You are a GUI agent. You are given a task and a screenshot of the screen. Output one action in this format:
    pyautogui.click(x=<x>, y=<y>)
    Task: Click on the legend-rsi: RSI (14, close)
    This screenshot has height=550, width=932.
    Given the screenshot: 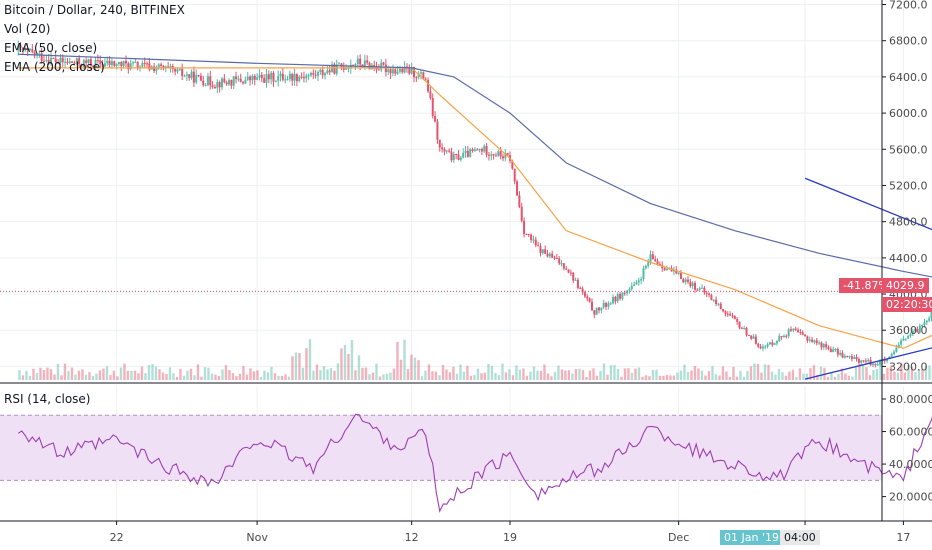 What is the action you would take?
    pyautogui.click(x=47, y=399)
    